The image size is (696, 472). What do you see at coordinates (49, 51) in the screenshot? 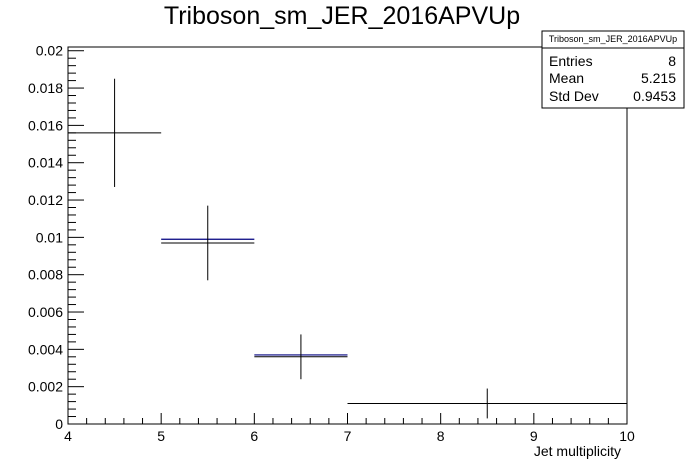
I see `y-tick-label: 0.02` at bounding box center [49, 51].